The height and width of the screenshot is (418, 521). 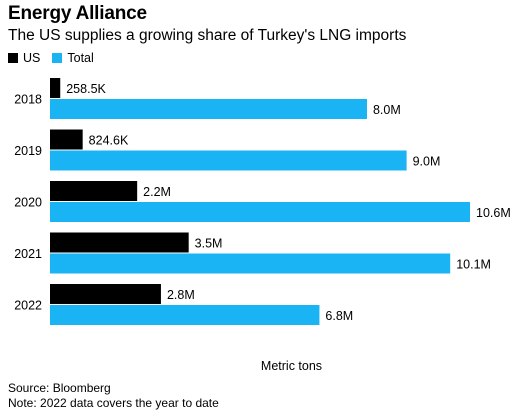 I want to click on chart-title: Energy Alliance, so click(x=77, y=13).